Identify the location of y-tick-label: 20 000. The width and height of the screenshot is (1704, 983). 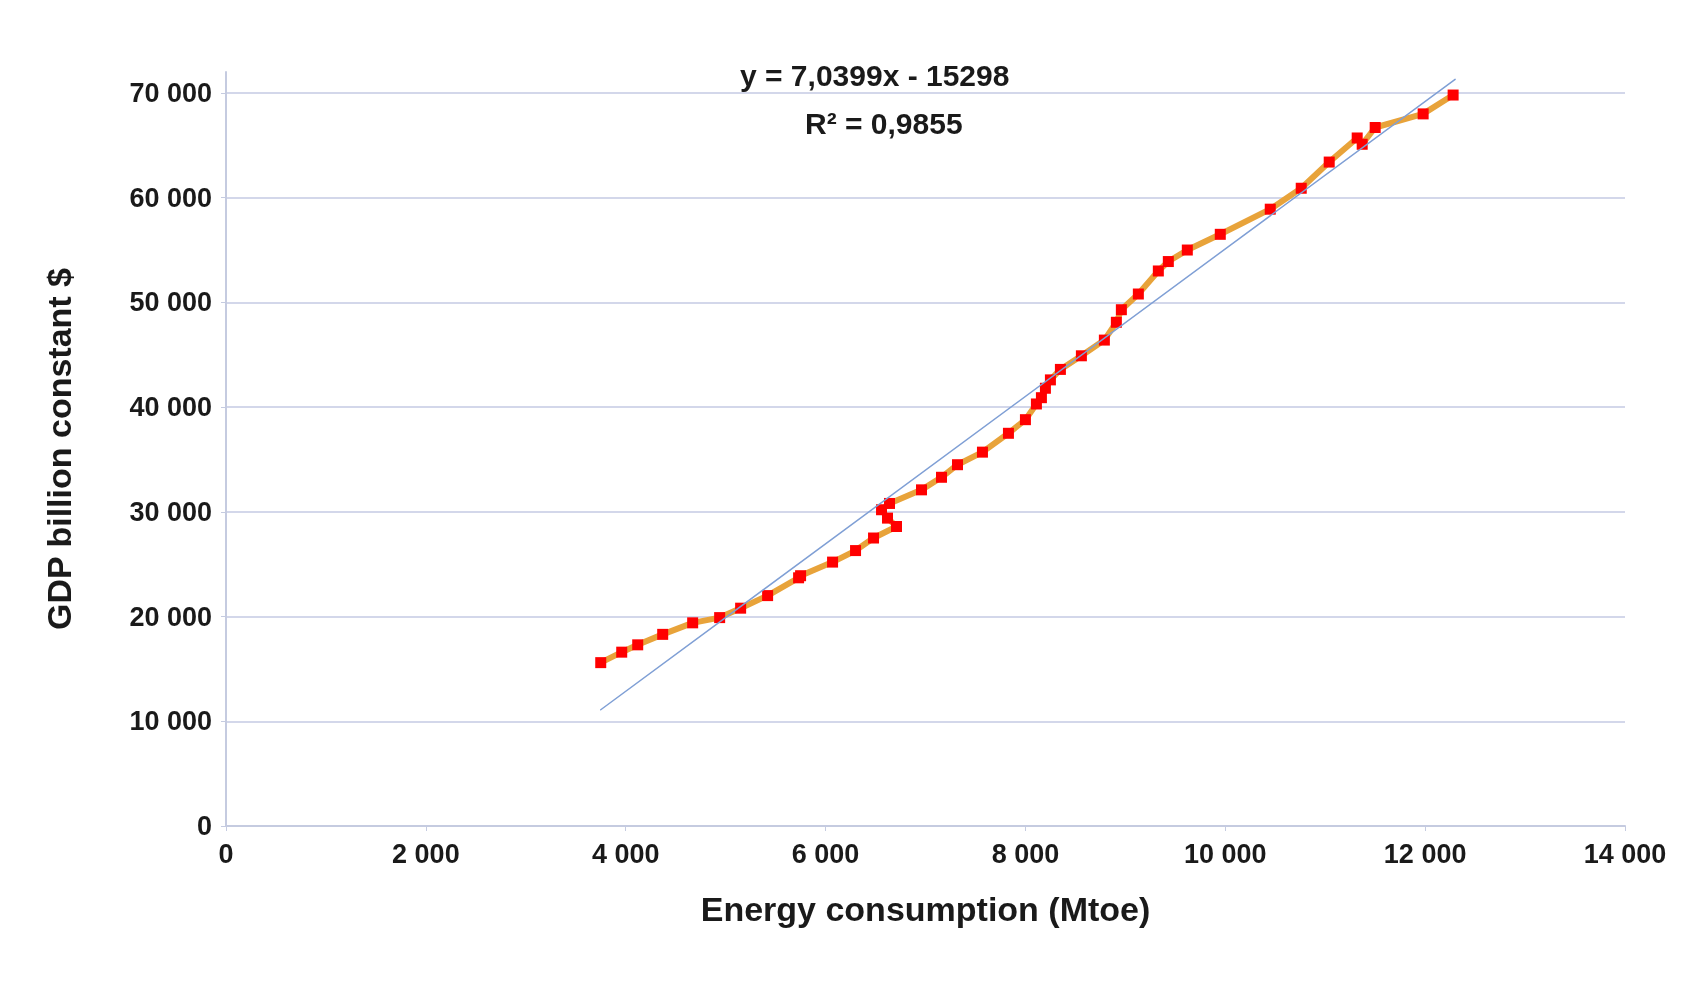
(170, 616).